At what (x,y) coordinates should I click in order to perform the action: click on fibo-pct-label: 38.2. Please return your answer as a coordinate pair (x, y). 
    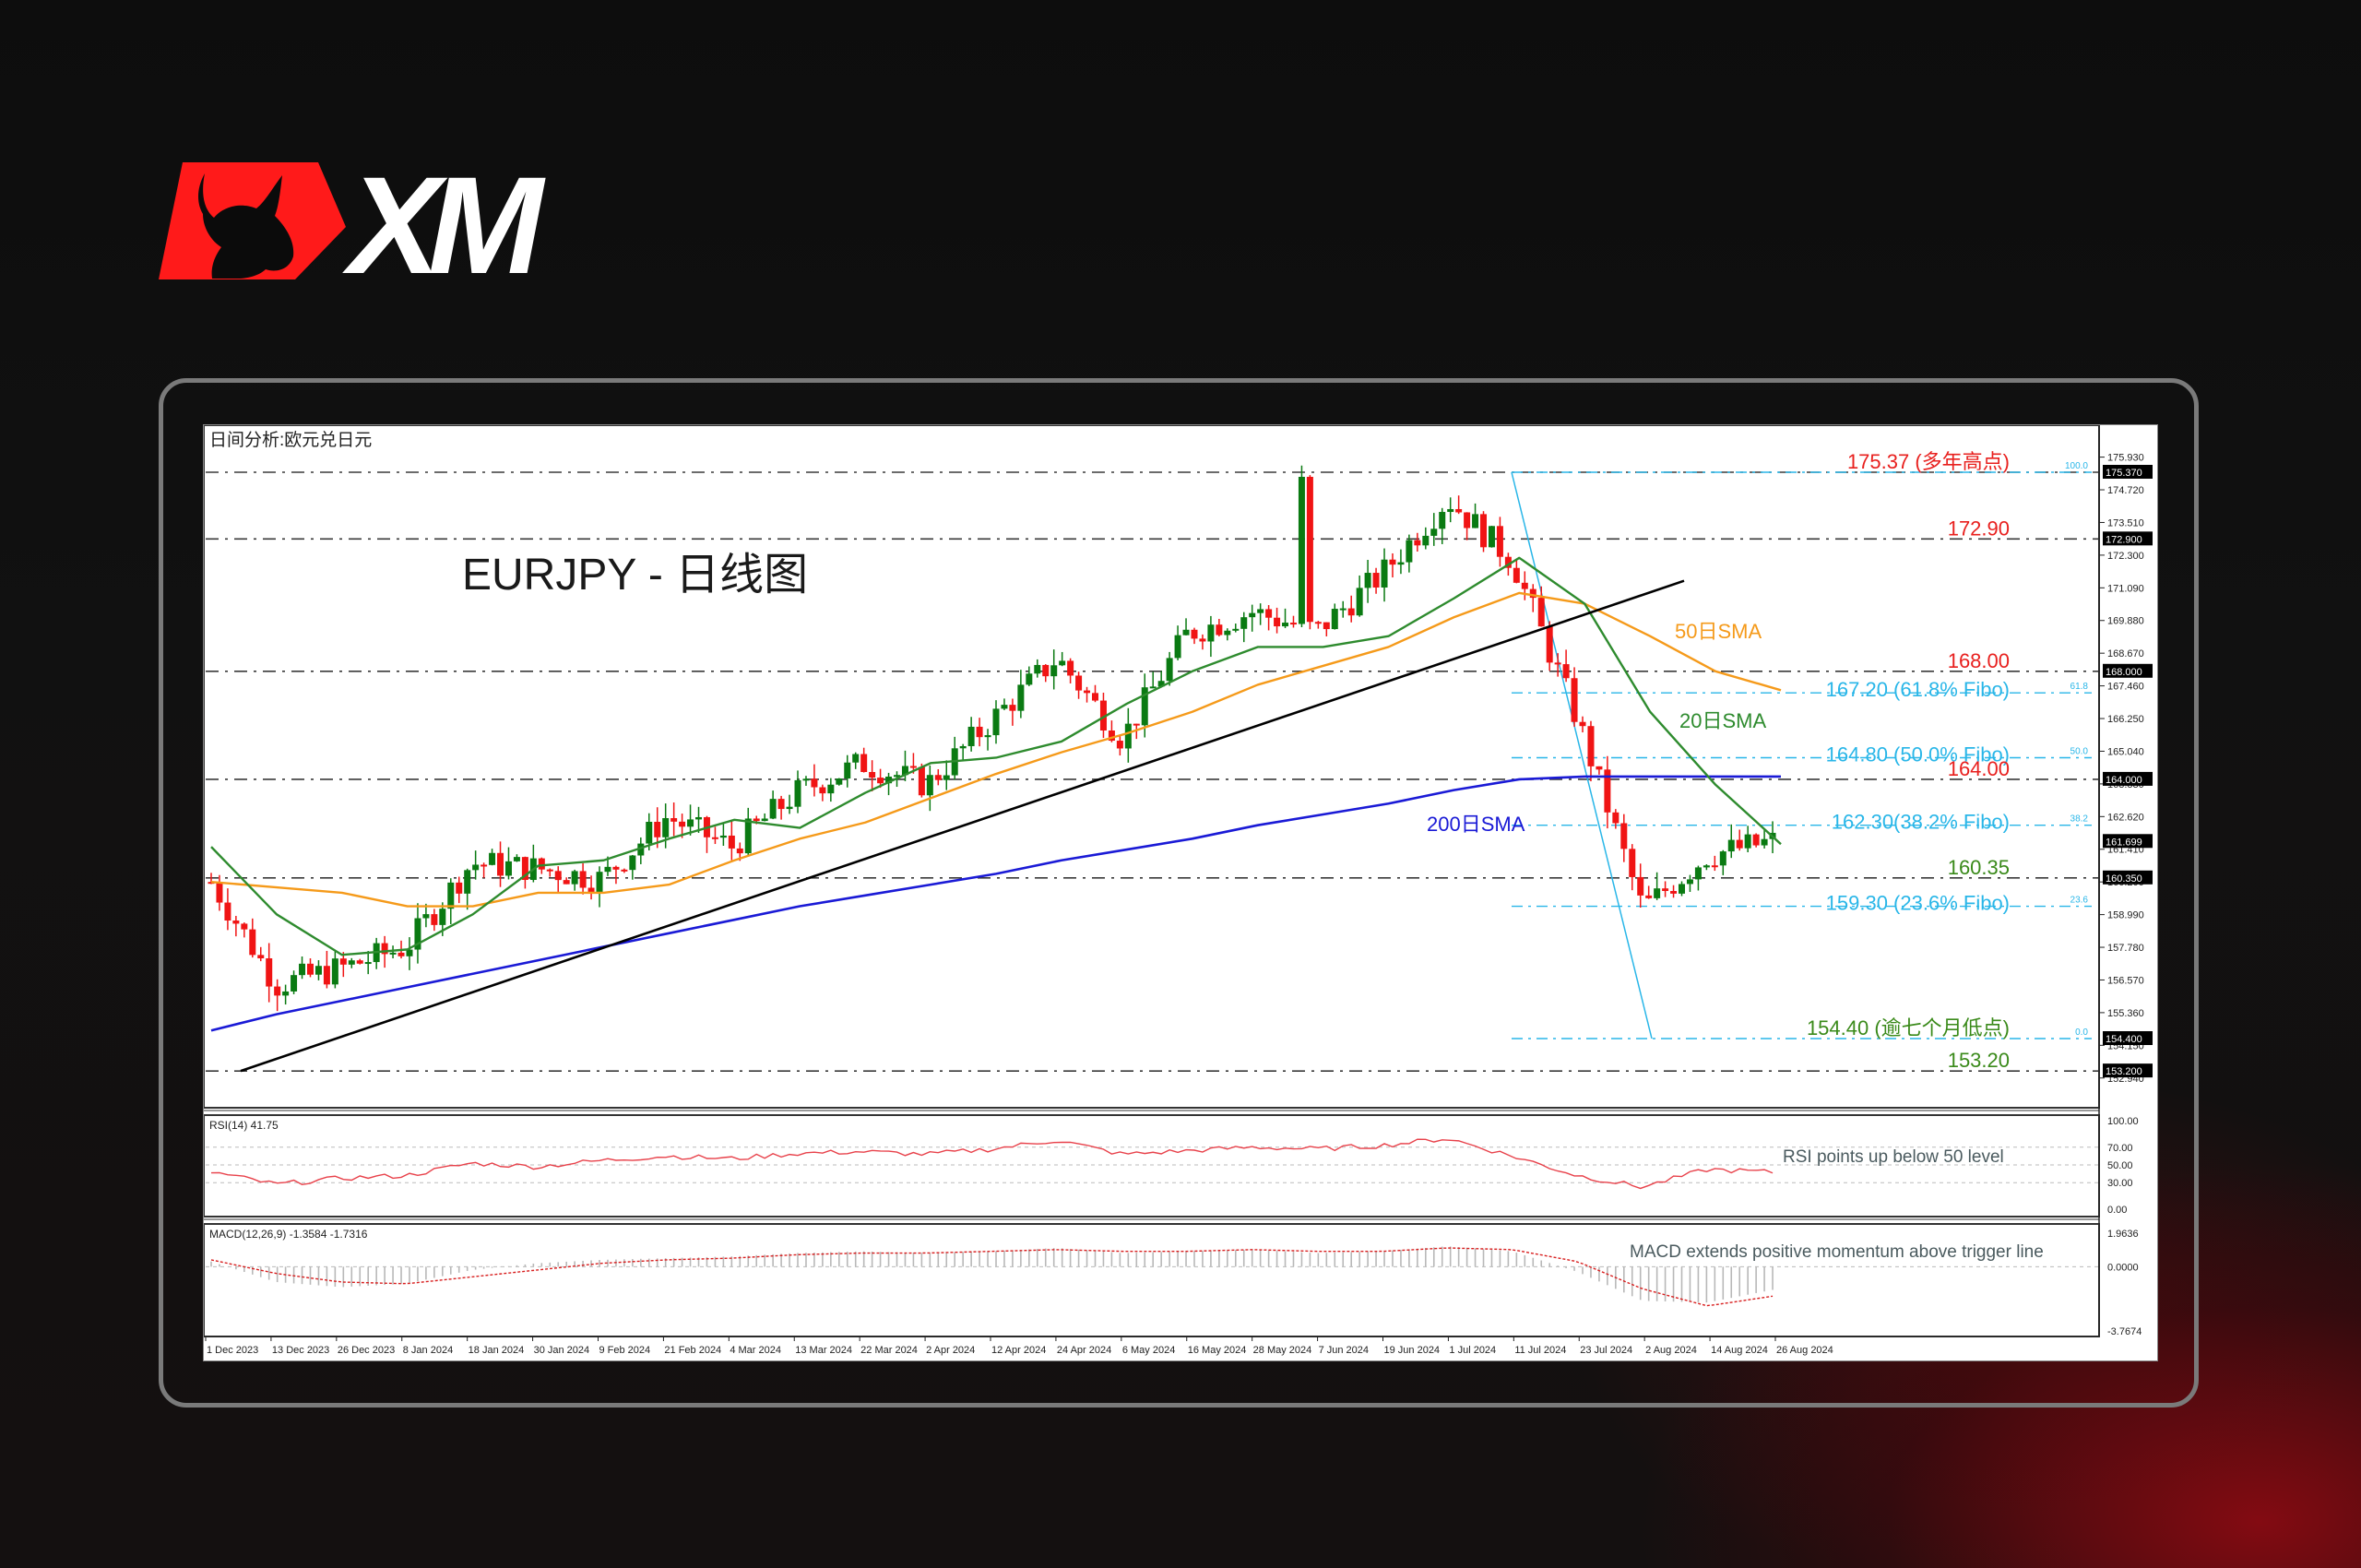
    Looking at the image, I should click on (2079, 819).